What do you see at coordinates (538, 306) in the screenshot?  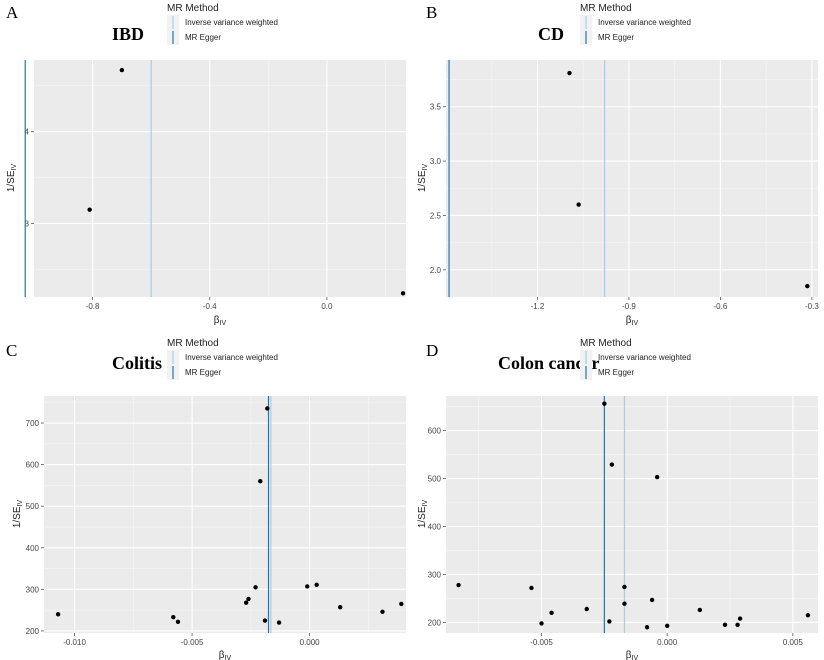 I see `x-tick-label: -1.2` at bounding box center [538, 306].